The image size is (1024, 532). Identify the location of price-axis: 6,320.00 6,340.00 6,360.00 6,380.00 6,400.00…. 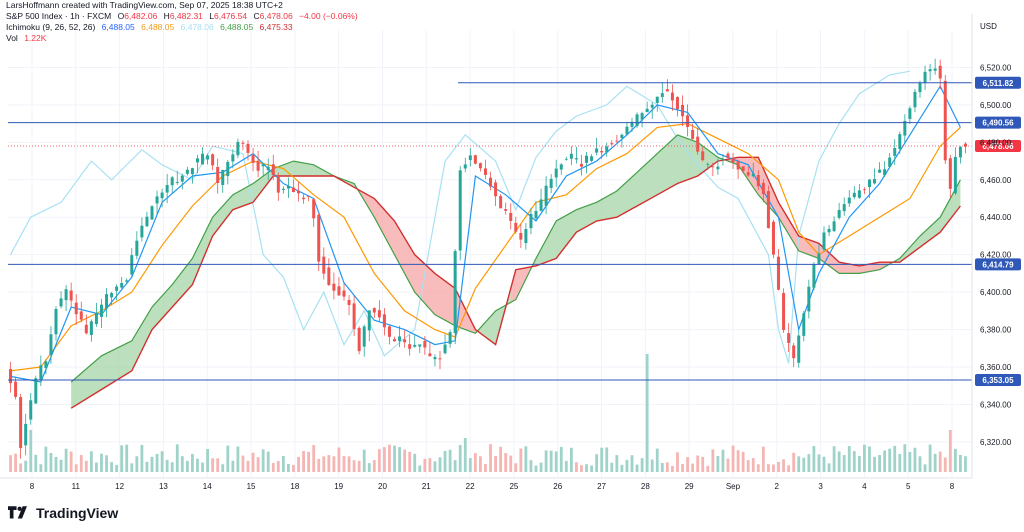
(991, 246).